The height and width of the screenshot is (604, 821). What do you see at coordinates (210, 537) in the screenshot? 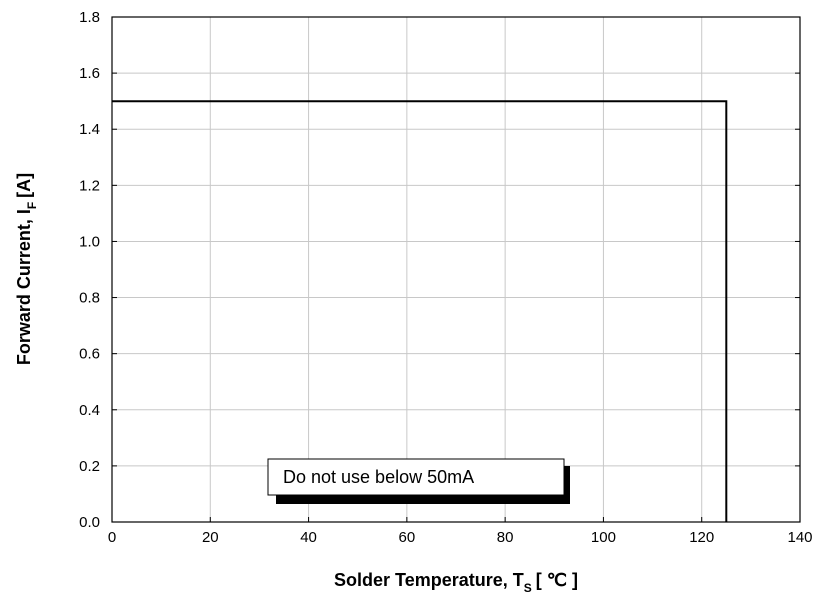
I see `x-tick-label: 20` at bounding box center [210, 537].